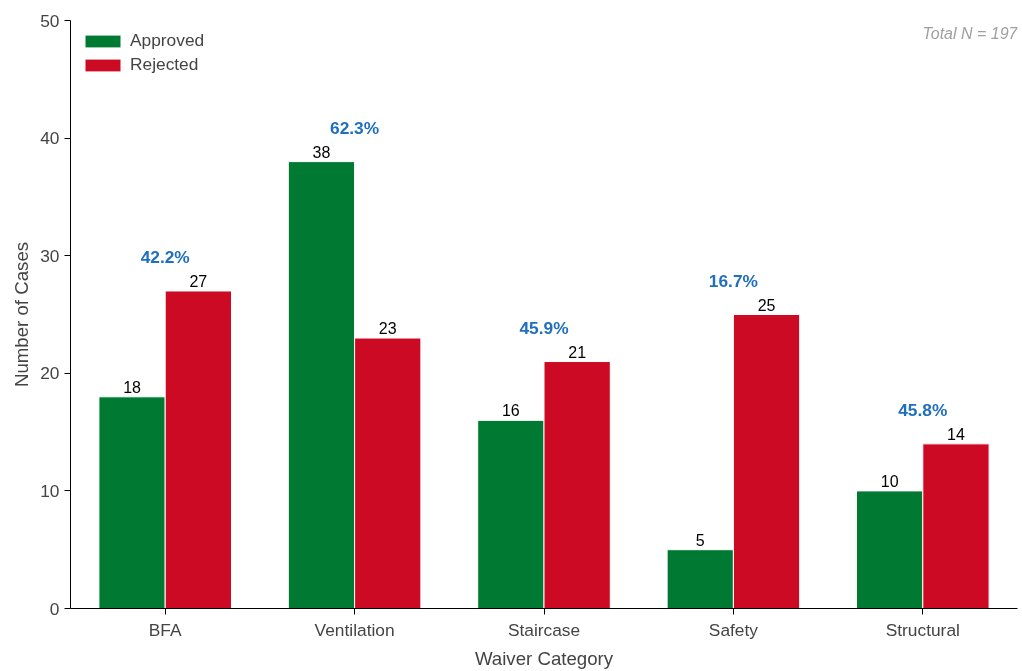 This screenshot has height=671, width=1022. What do you see at coordinates (700, 540) in the screenshot?
I see `data-label: 5` at bounding box center [700, 540].